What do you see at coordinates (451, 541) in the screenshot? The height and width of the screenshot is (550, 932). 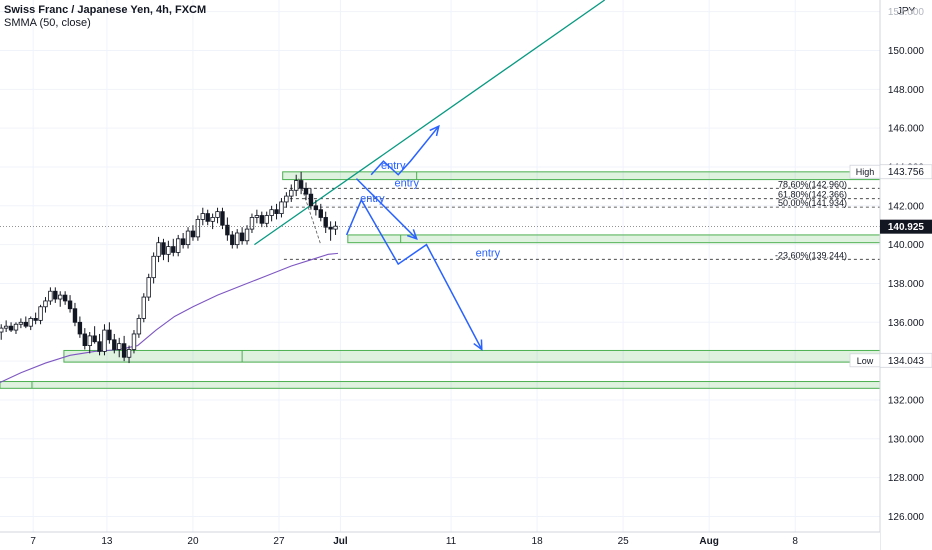 I see `time-tick-label: 11` at bounding box center [451, 541].